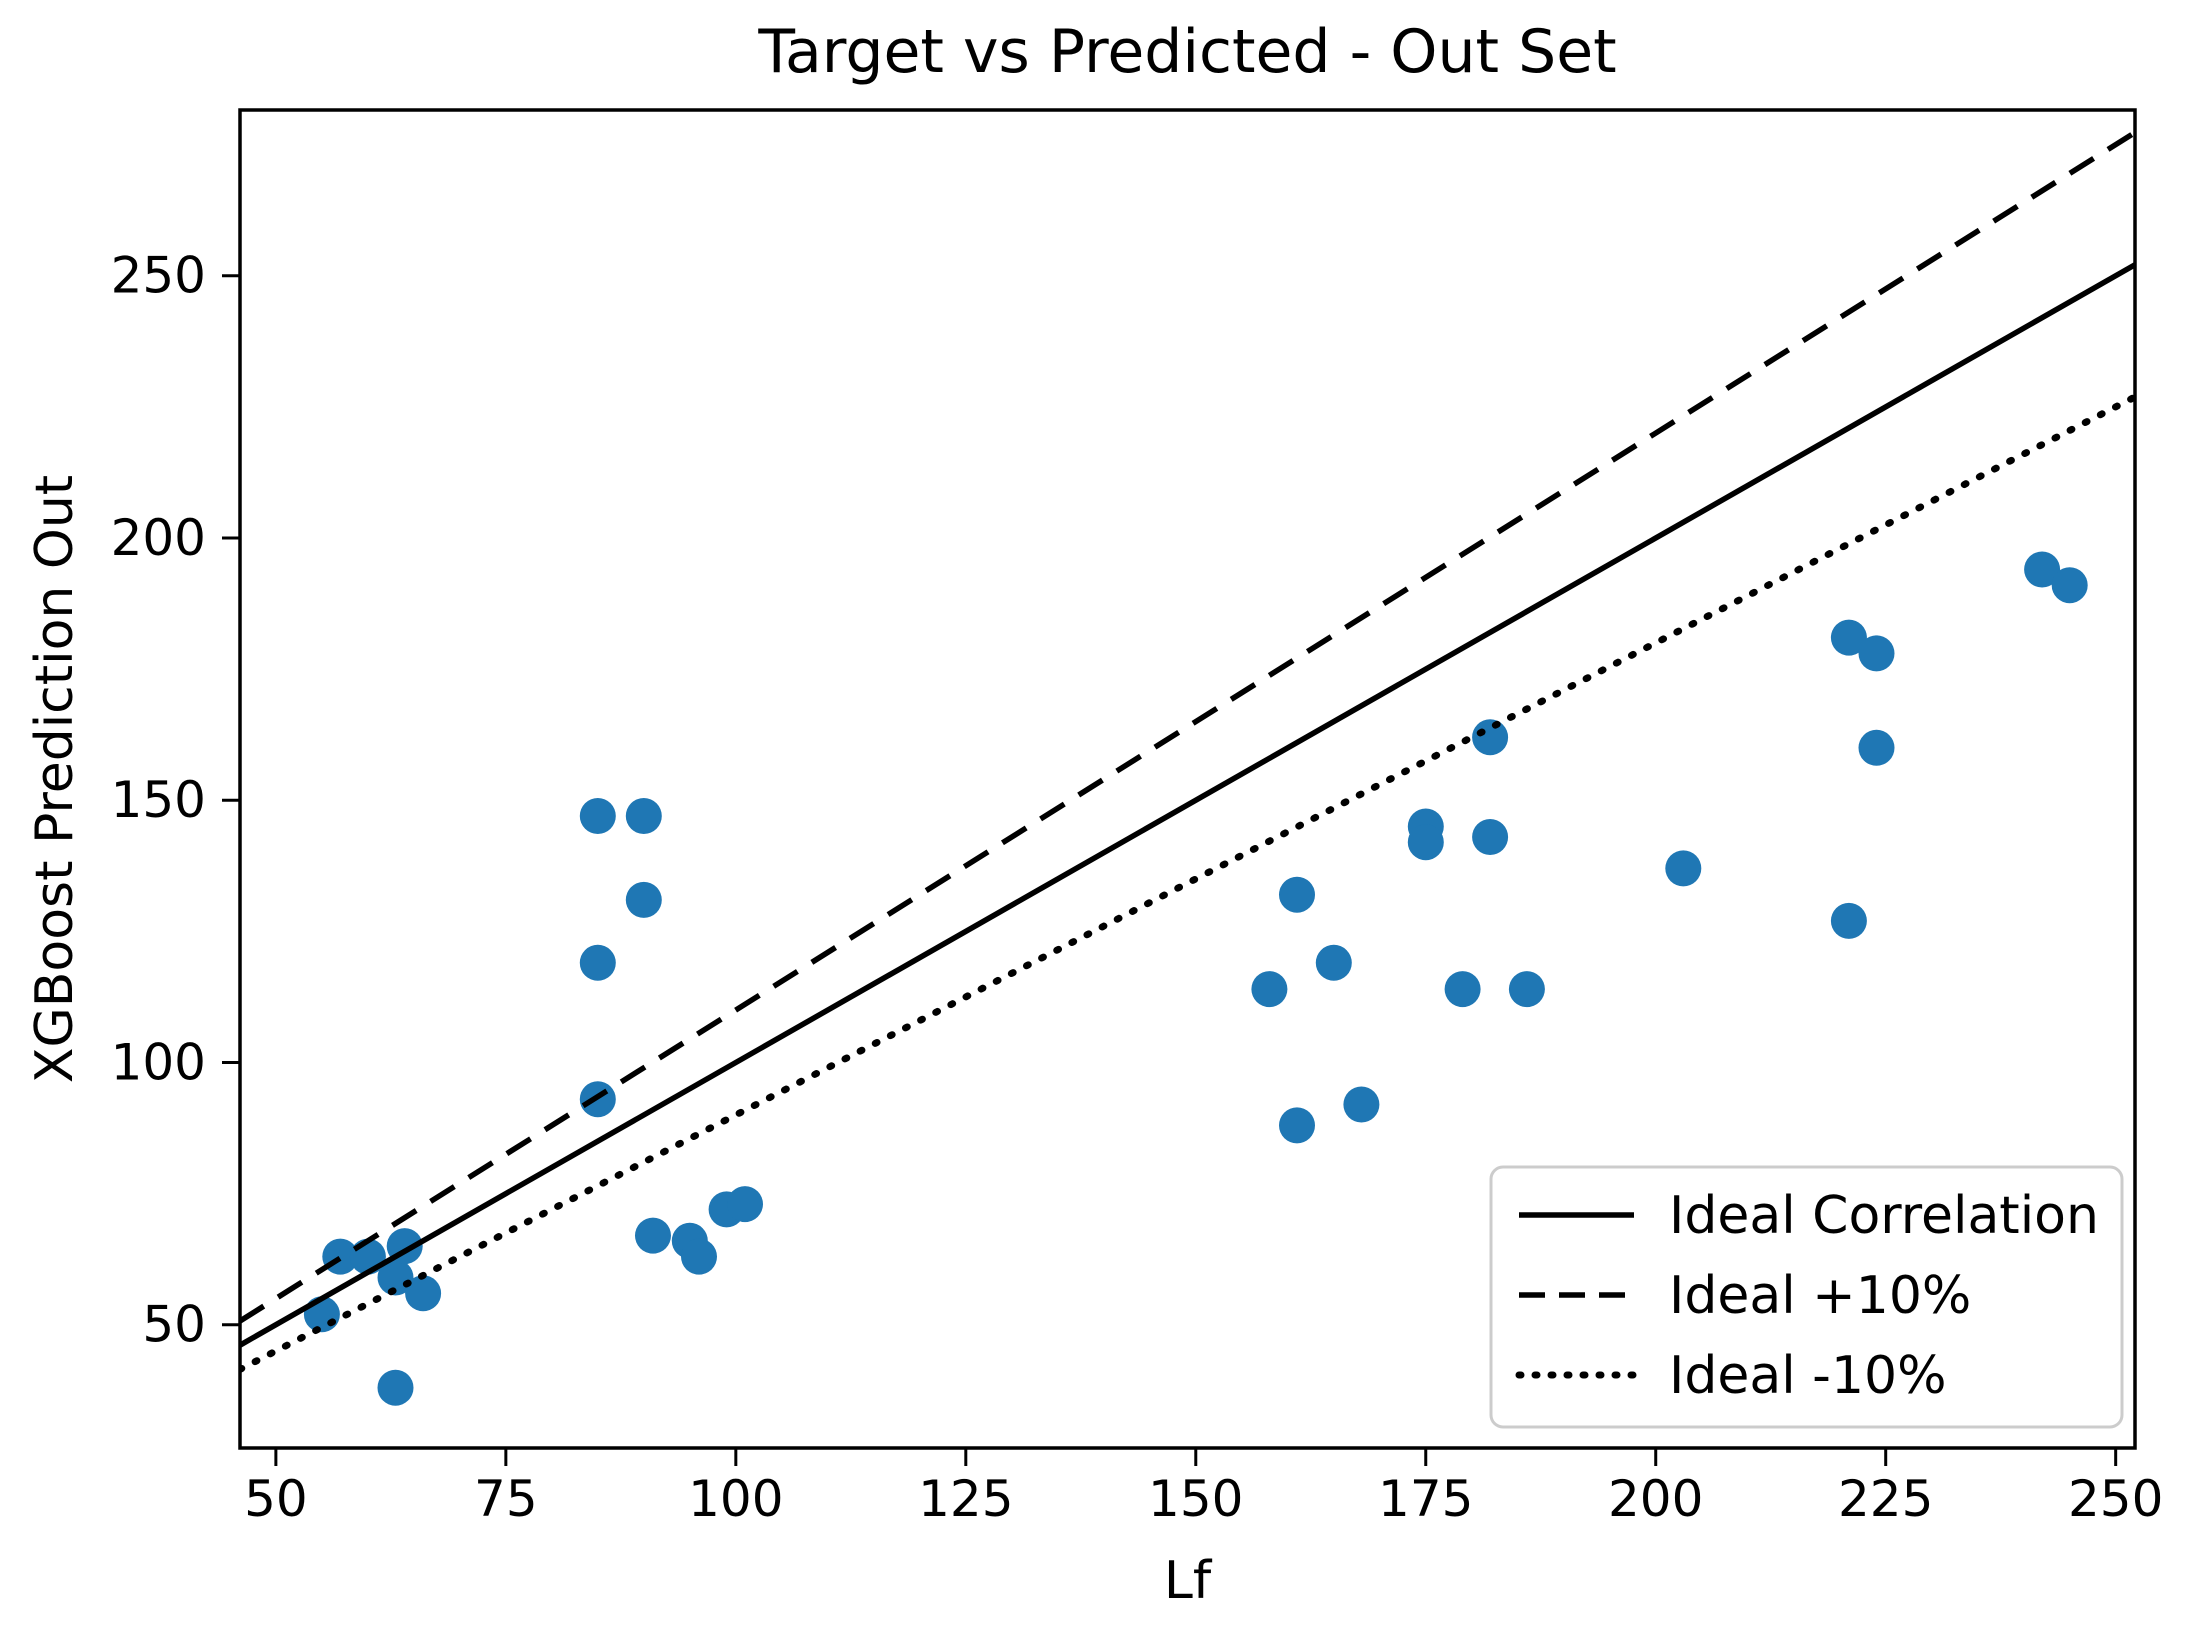  Describe the element at coordinates (158, 800) in the screenshot. I see `y-tick-label: 150` at that location.